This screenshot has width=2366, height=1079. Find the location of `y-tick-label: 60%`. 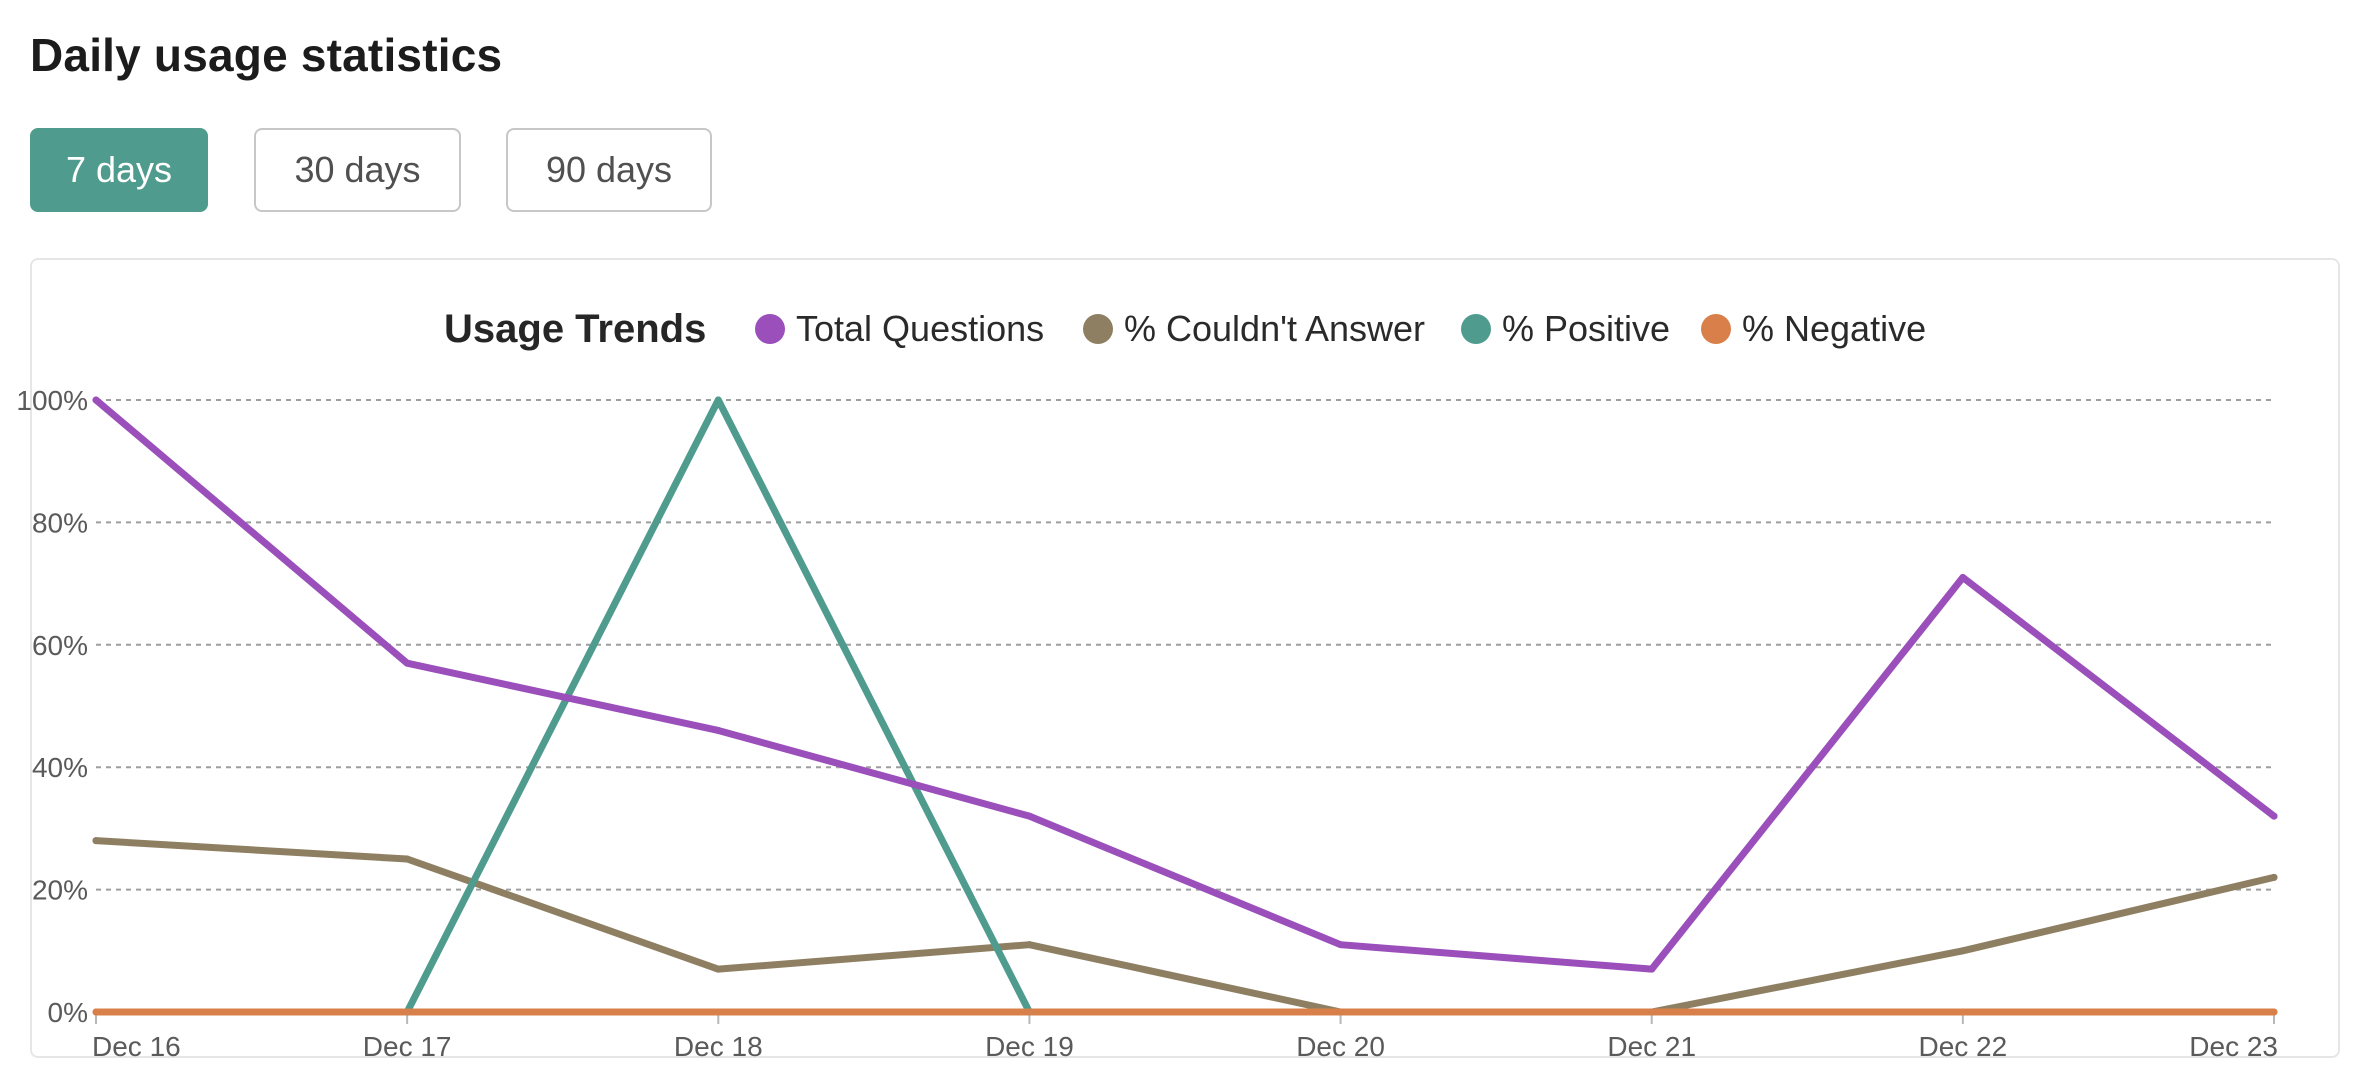

y-tick-label: 60% is located at coordinates (60, 645).